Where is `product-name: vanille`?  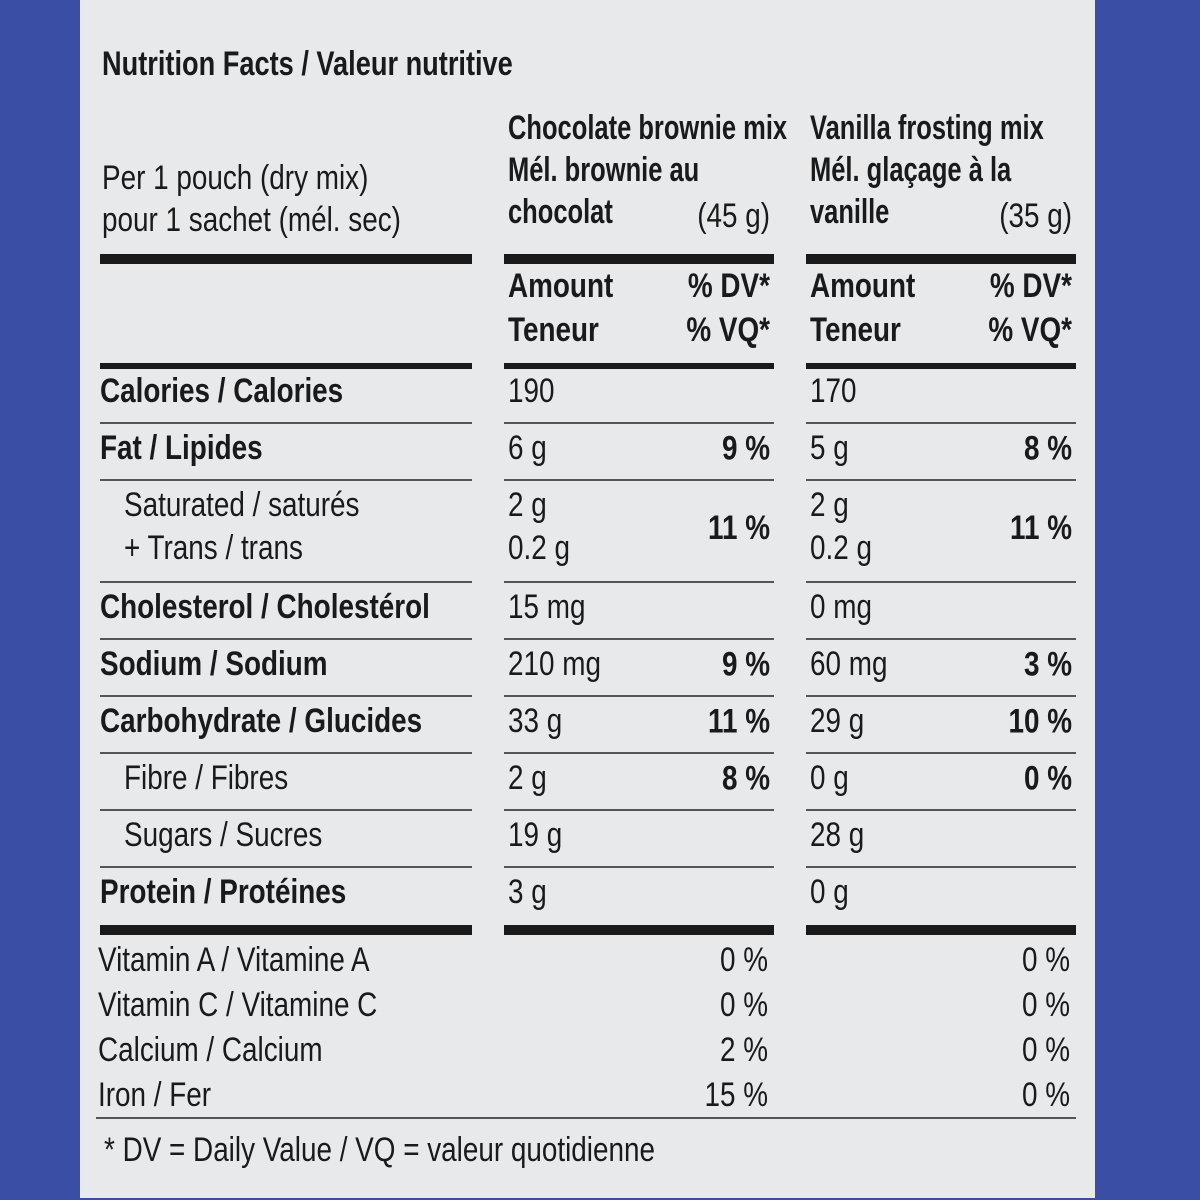
product-name: vanille is located at coordinates (849, 212).